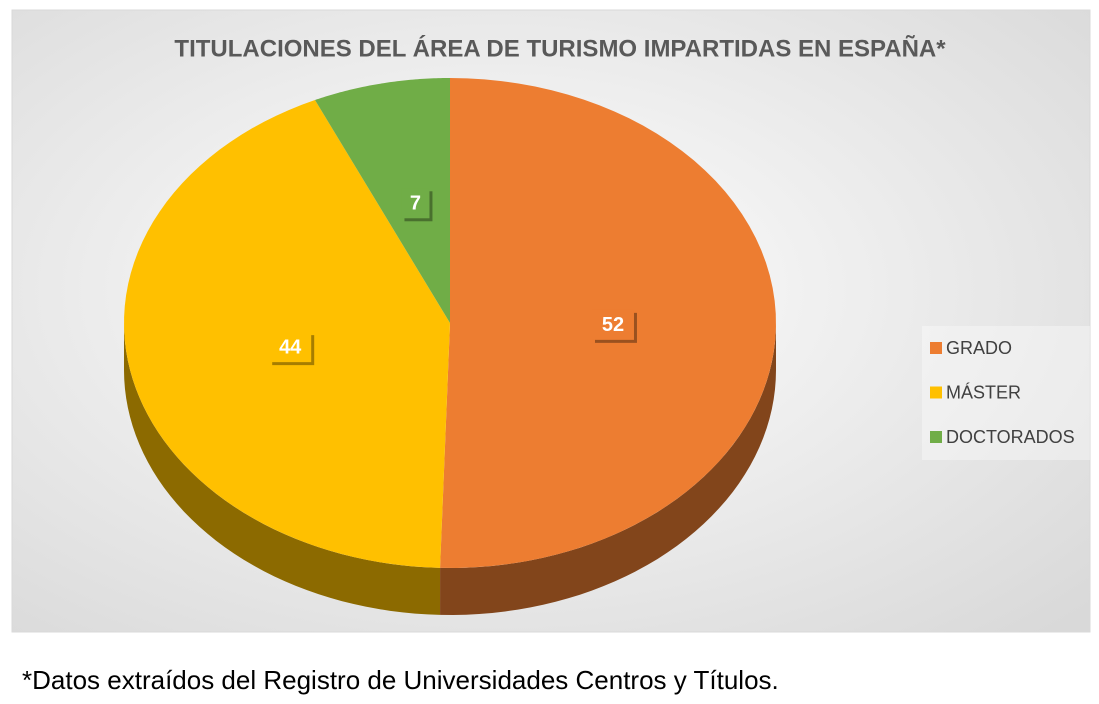  I want to click on data-label: 44, so click(290, 347).